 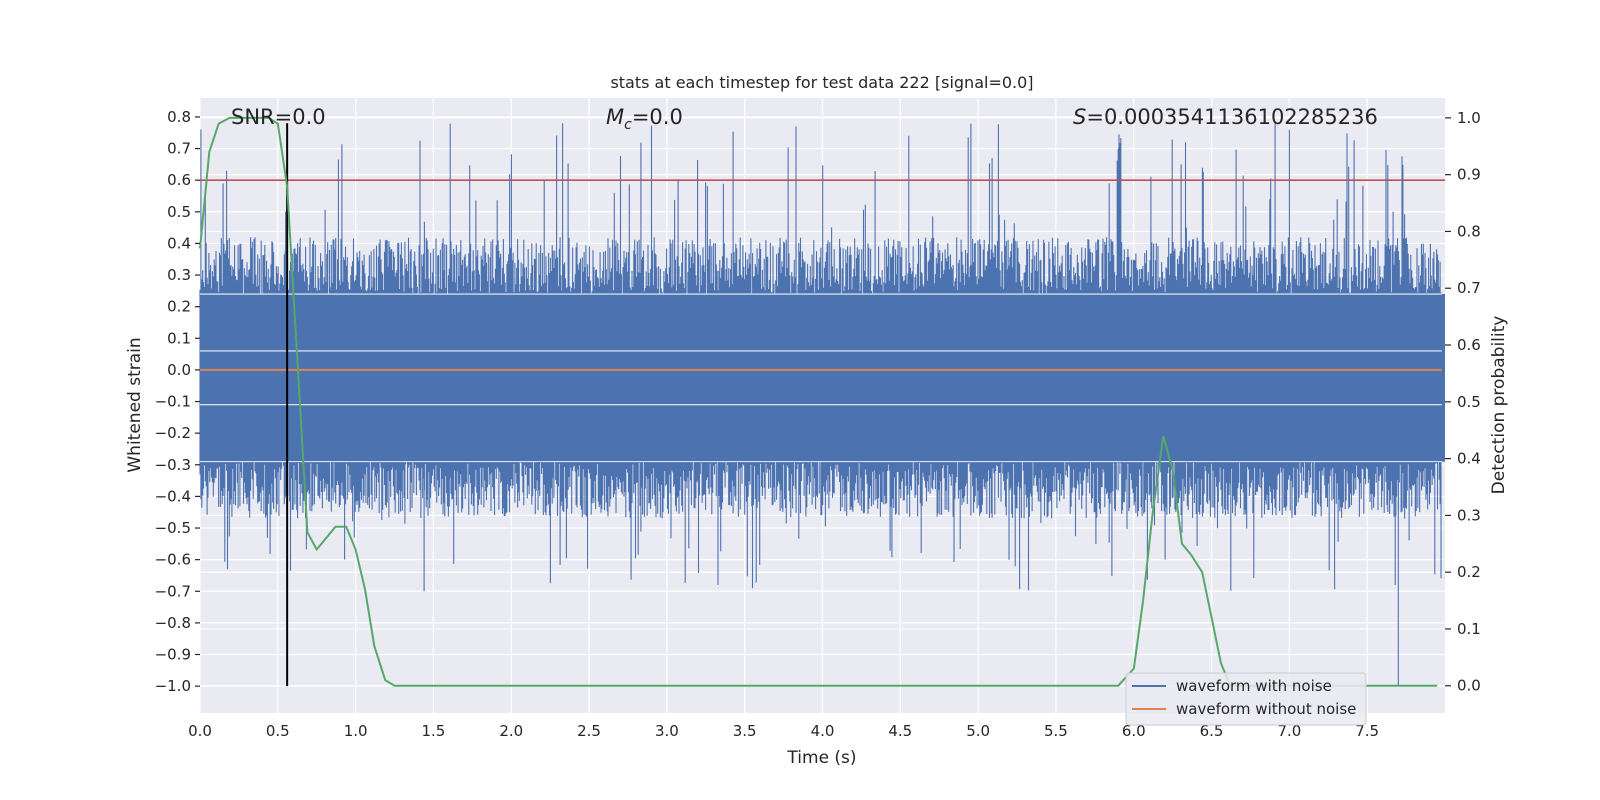 I want to click on y-tick-label: −0.3, so click(x=173, y=465).